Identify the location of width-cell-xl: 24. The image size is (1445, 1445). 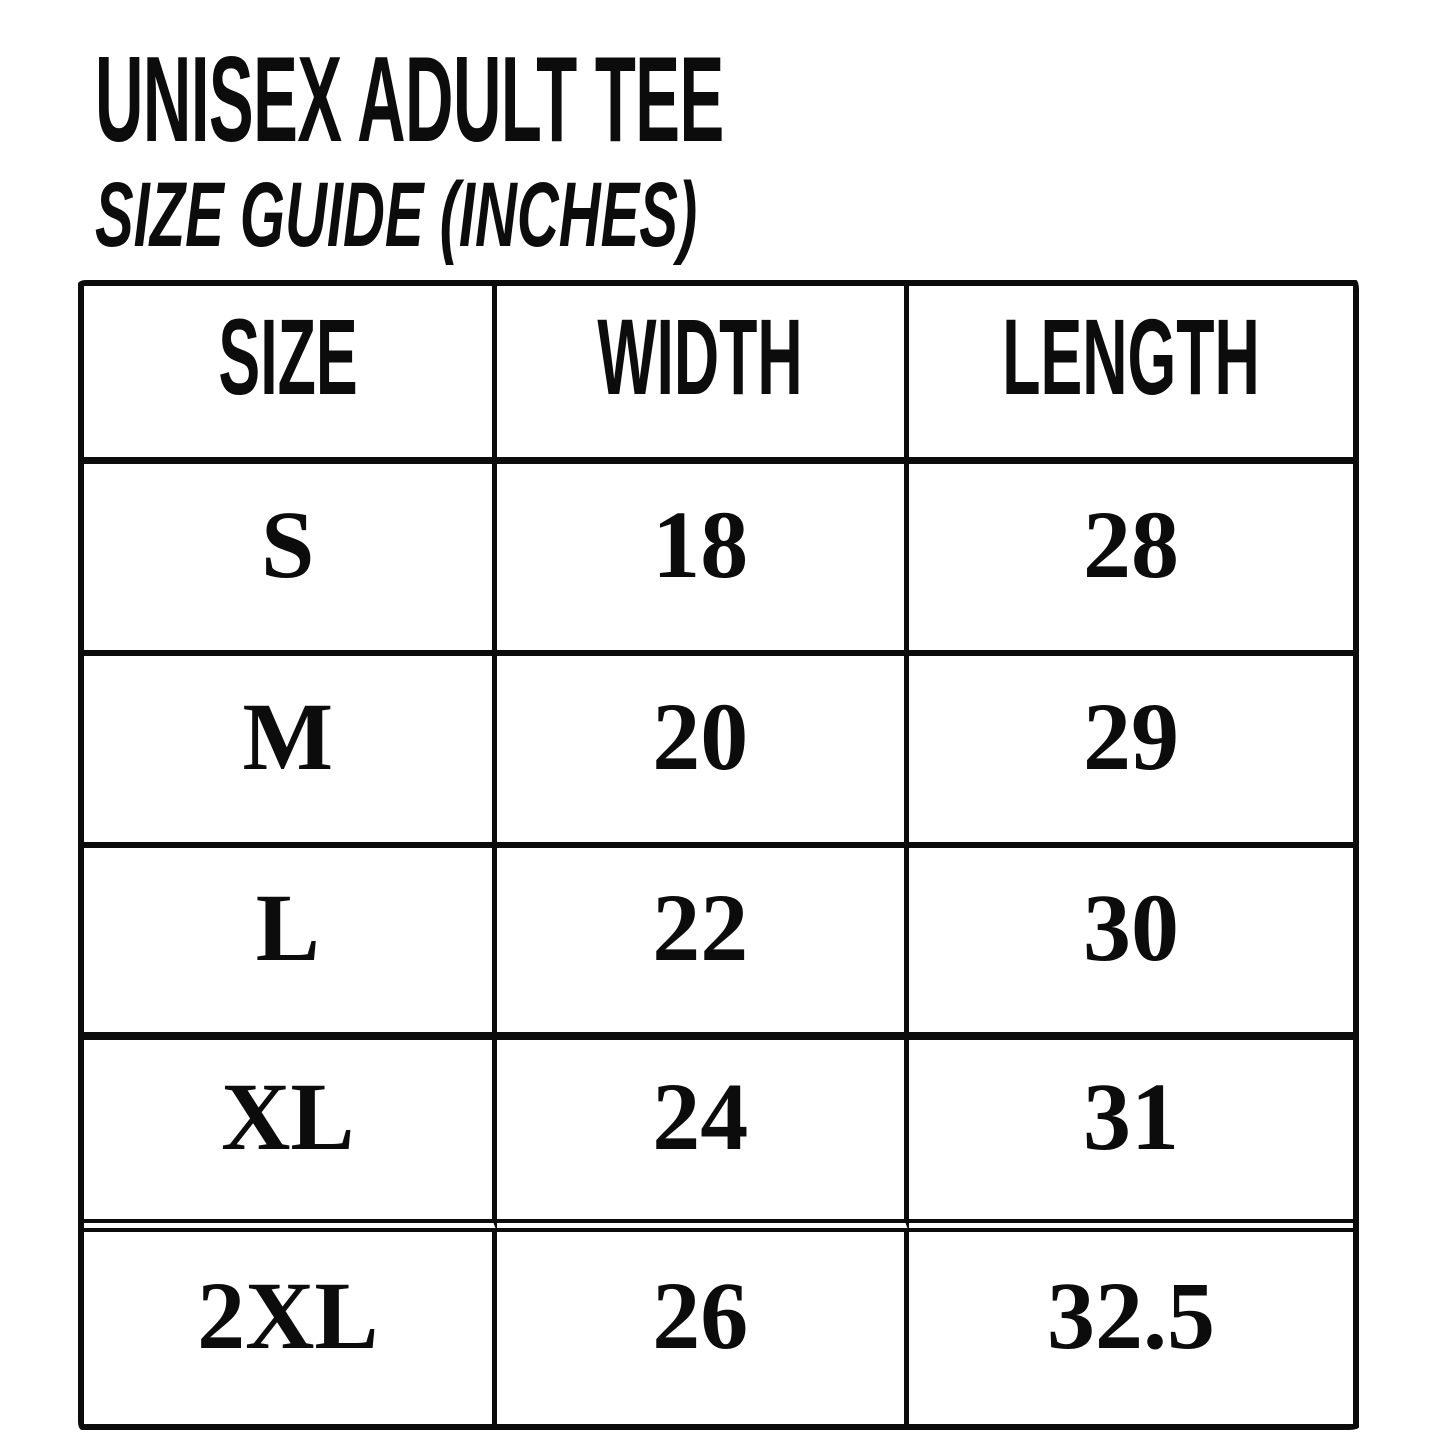
(703, 1136).